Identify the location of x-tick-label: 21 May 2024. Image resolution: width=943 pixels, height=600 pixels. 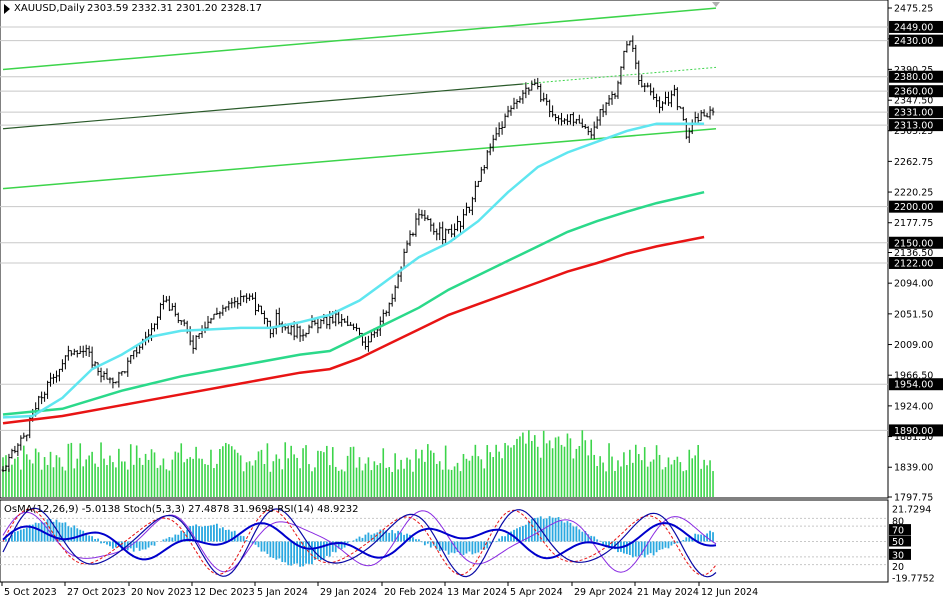
(668, 592).